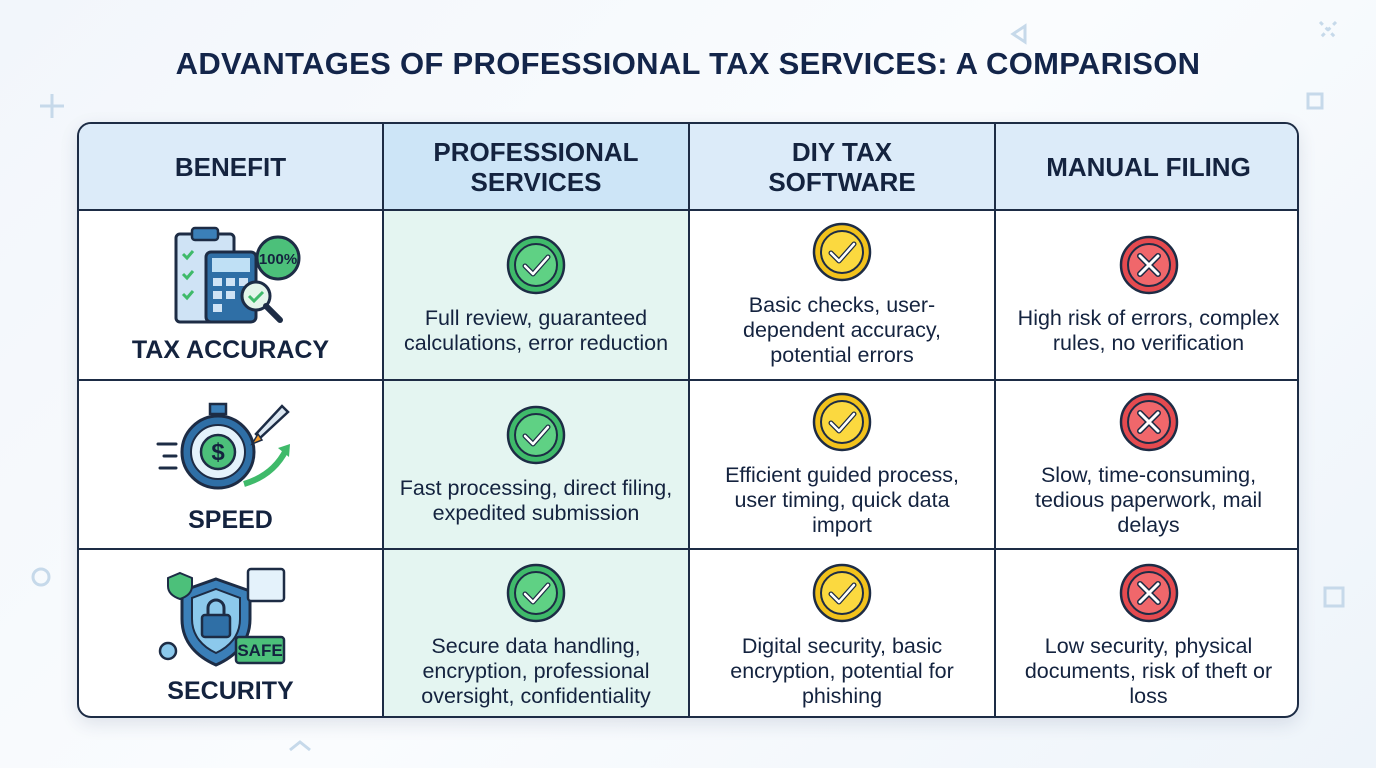 The image size is (1376, 768). What do you see at coordinates (230, 690) in the screenshot?
I see `benefit-label: SECURITY` at bounding box center [230, 690].